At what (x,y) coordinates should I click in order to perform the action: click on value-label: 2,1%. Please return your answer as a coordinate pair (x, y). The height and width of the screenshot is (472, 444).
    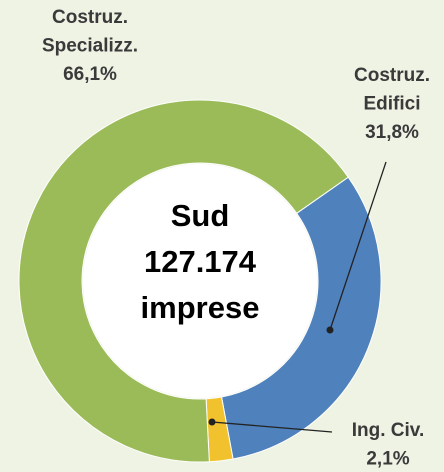
    Looking at the image, I should click on (387, 459).